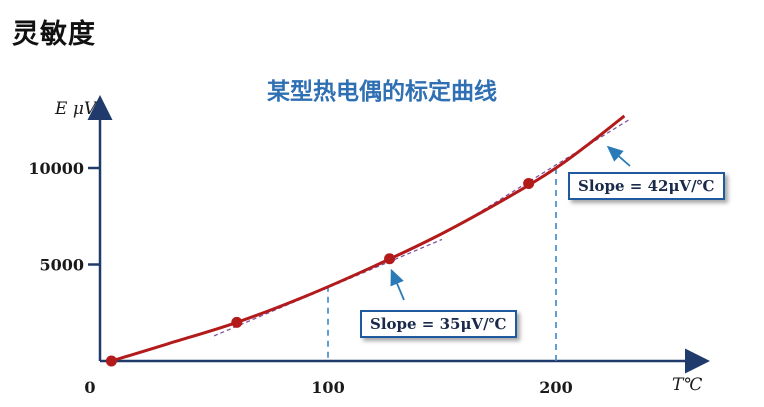 Image resolution: width=764 pixels, height=407 pixels. I want to click on y-tick-label: 10000, so click(56, 168).